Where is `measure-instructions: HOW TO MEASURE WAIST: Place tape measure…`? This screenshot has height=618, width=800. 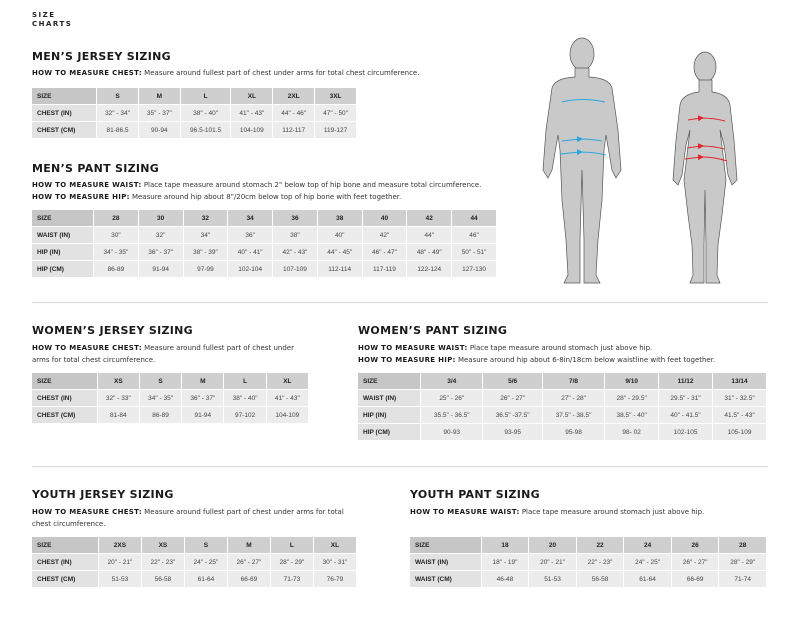 measure-instructions: HOW TO MEASURE WAIST: Place tape measure… is located at coordinates (568, 354).